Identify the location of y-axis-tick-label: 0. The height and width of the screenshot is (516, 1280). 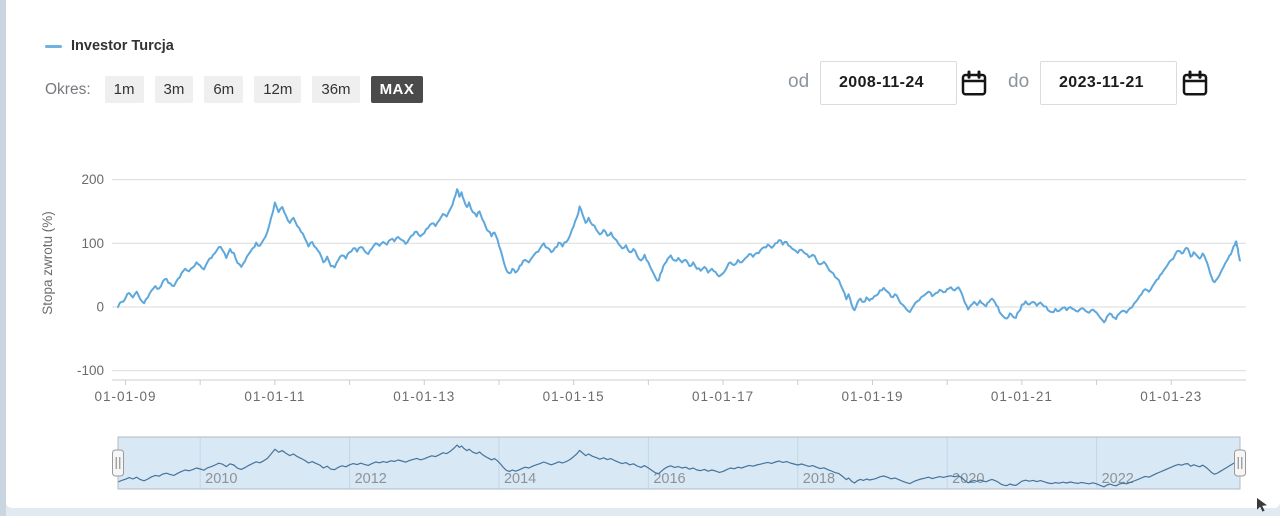
(100, 307).